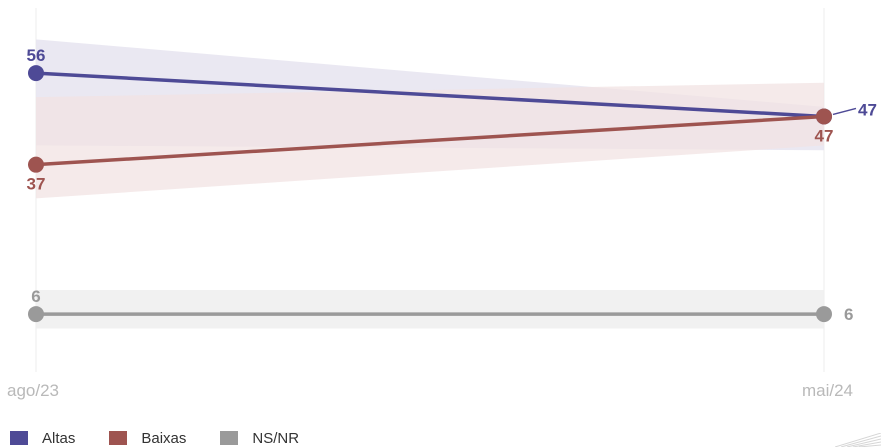 This screenshot has width=881, height=448. I want to click on legend-item-baixas: Baixas, so click(147, 438).